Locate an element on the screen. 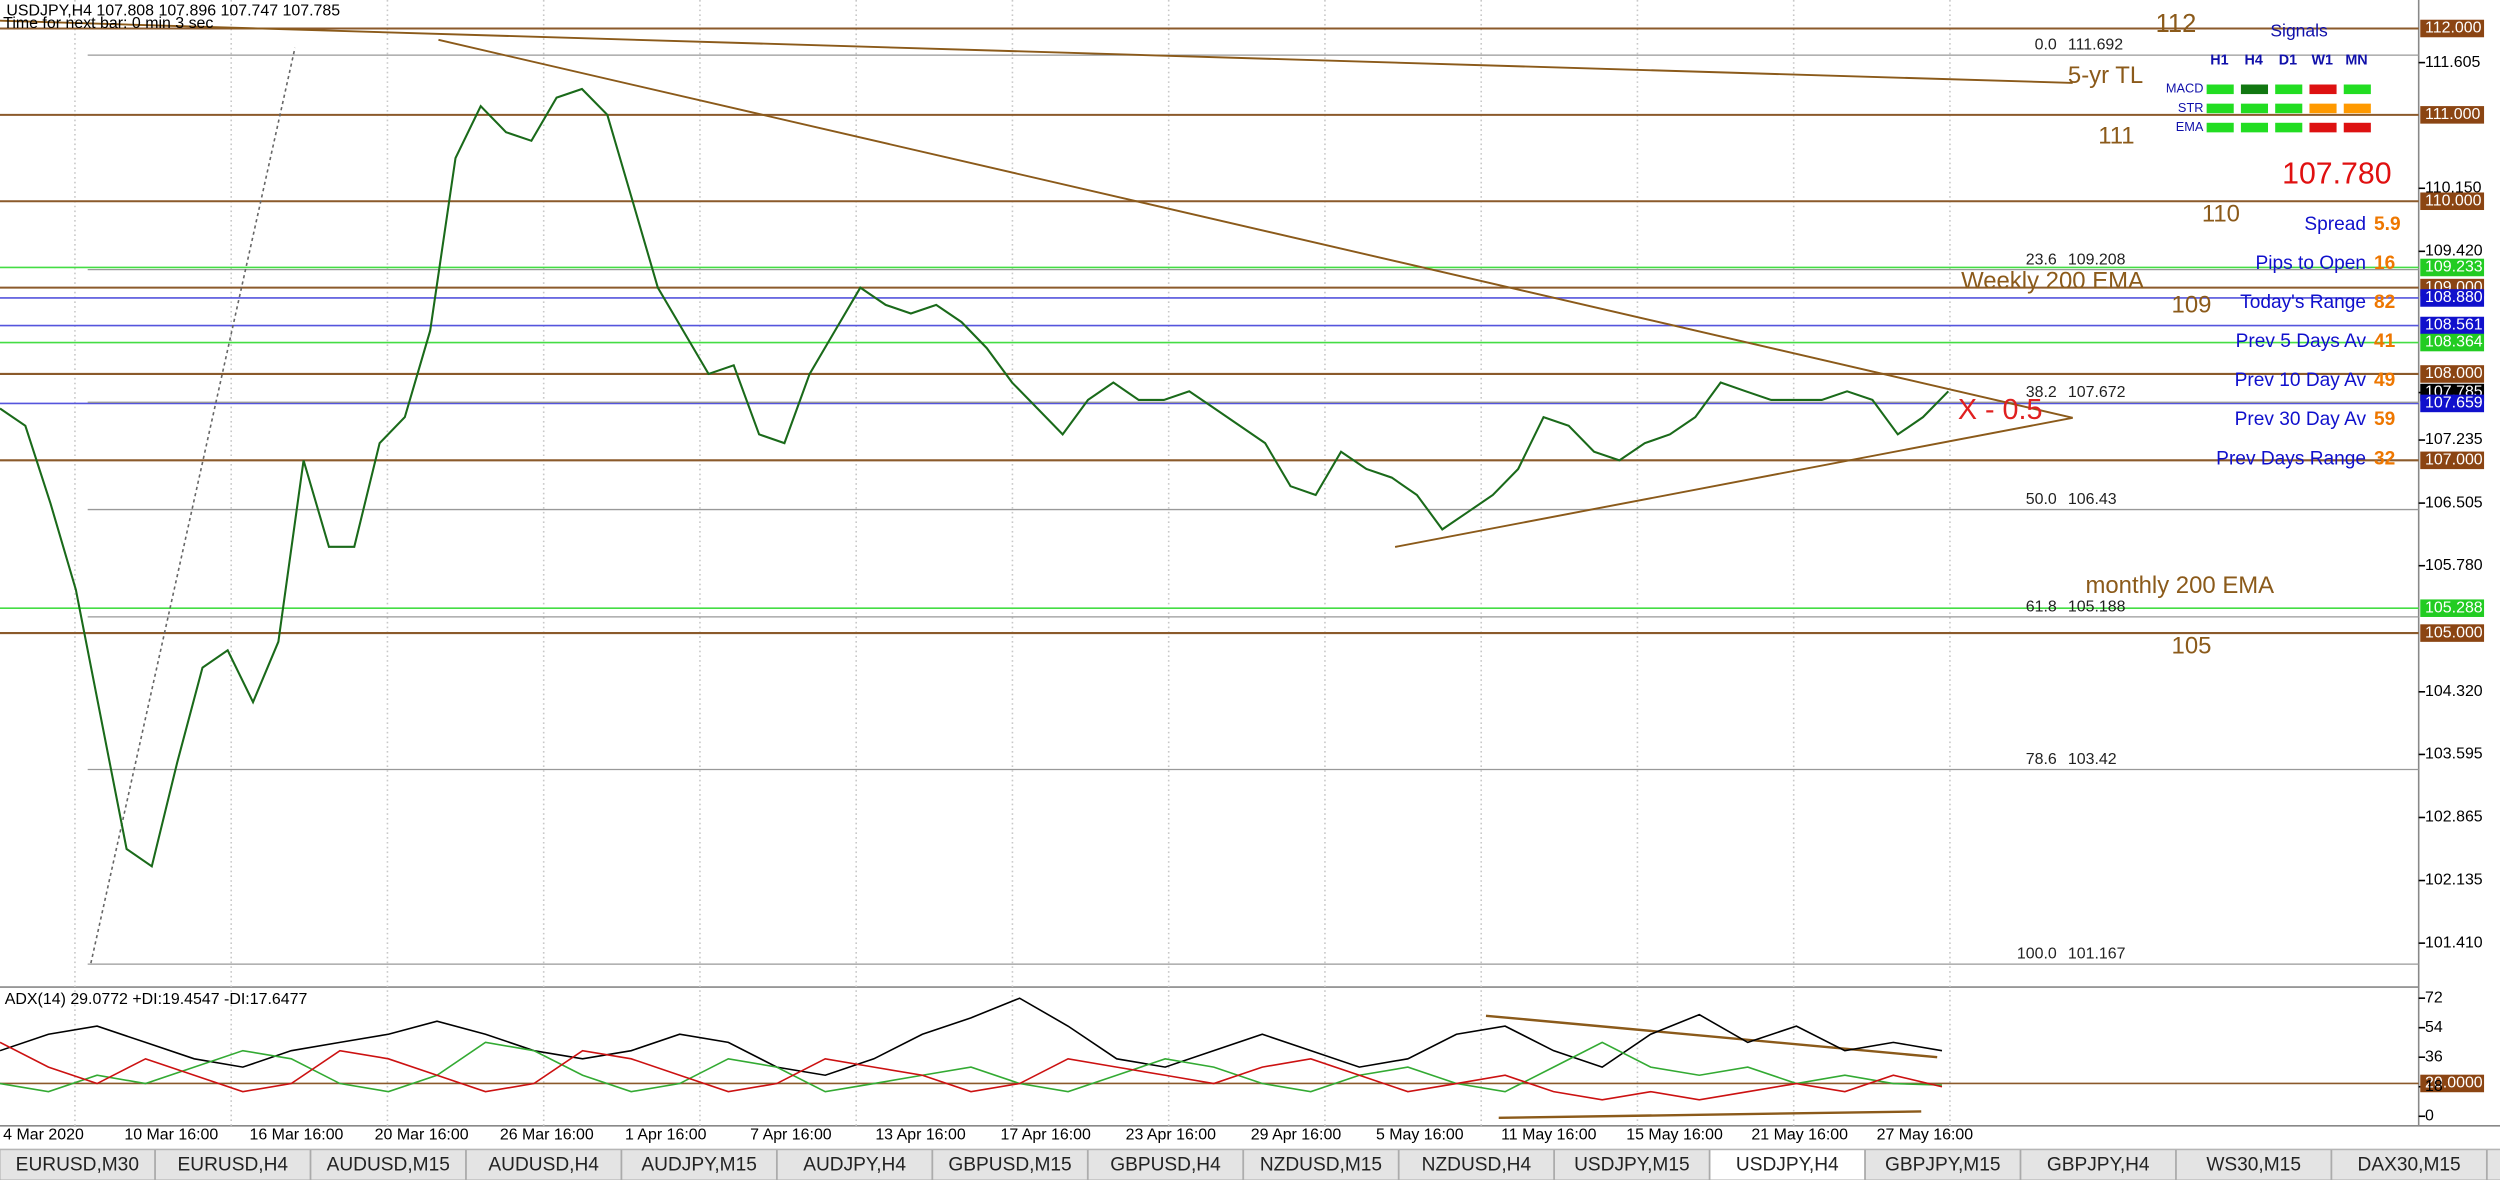 The image size is (2500, 1180). tab-label: EURUSD,H4 is located at coordinates (233, 1165).